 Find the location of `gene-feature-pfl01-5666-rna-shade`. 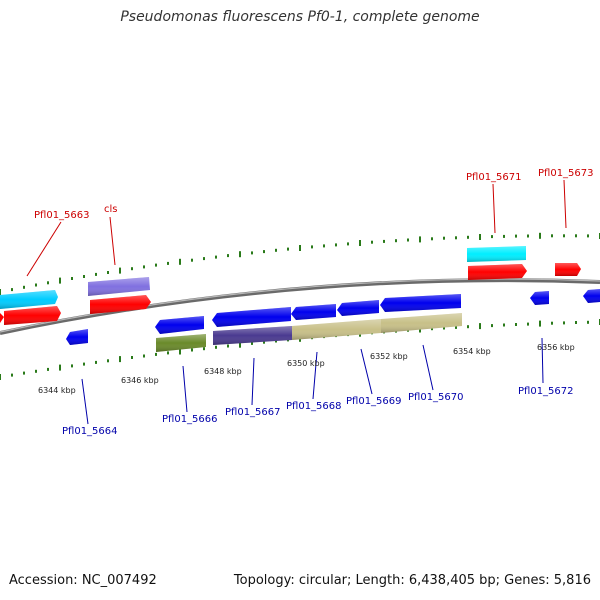

gene-feature-pfl01-5666-rna-shade is located at coordinates (181, 343).